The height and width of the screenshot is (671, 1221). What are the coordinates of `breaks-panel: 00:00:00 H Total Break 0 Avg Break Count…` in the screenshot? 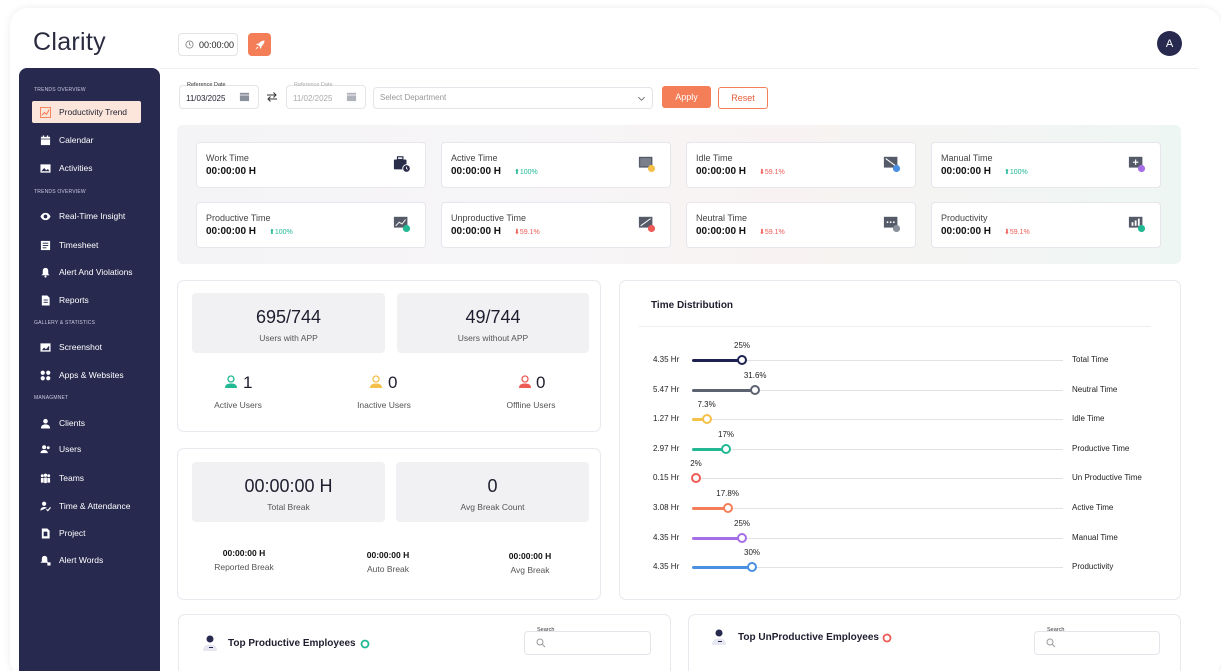 It's located at (389, 524).